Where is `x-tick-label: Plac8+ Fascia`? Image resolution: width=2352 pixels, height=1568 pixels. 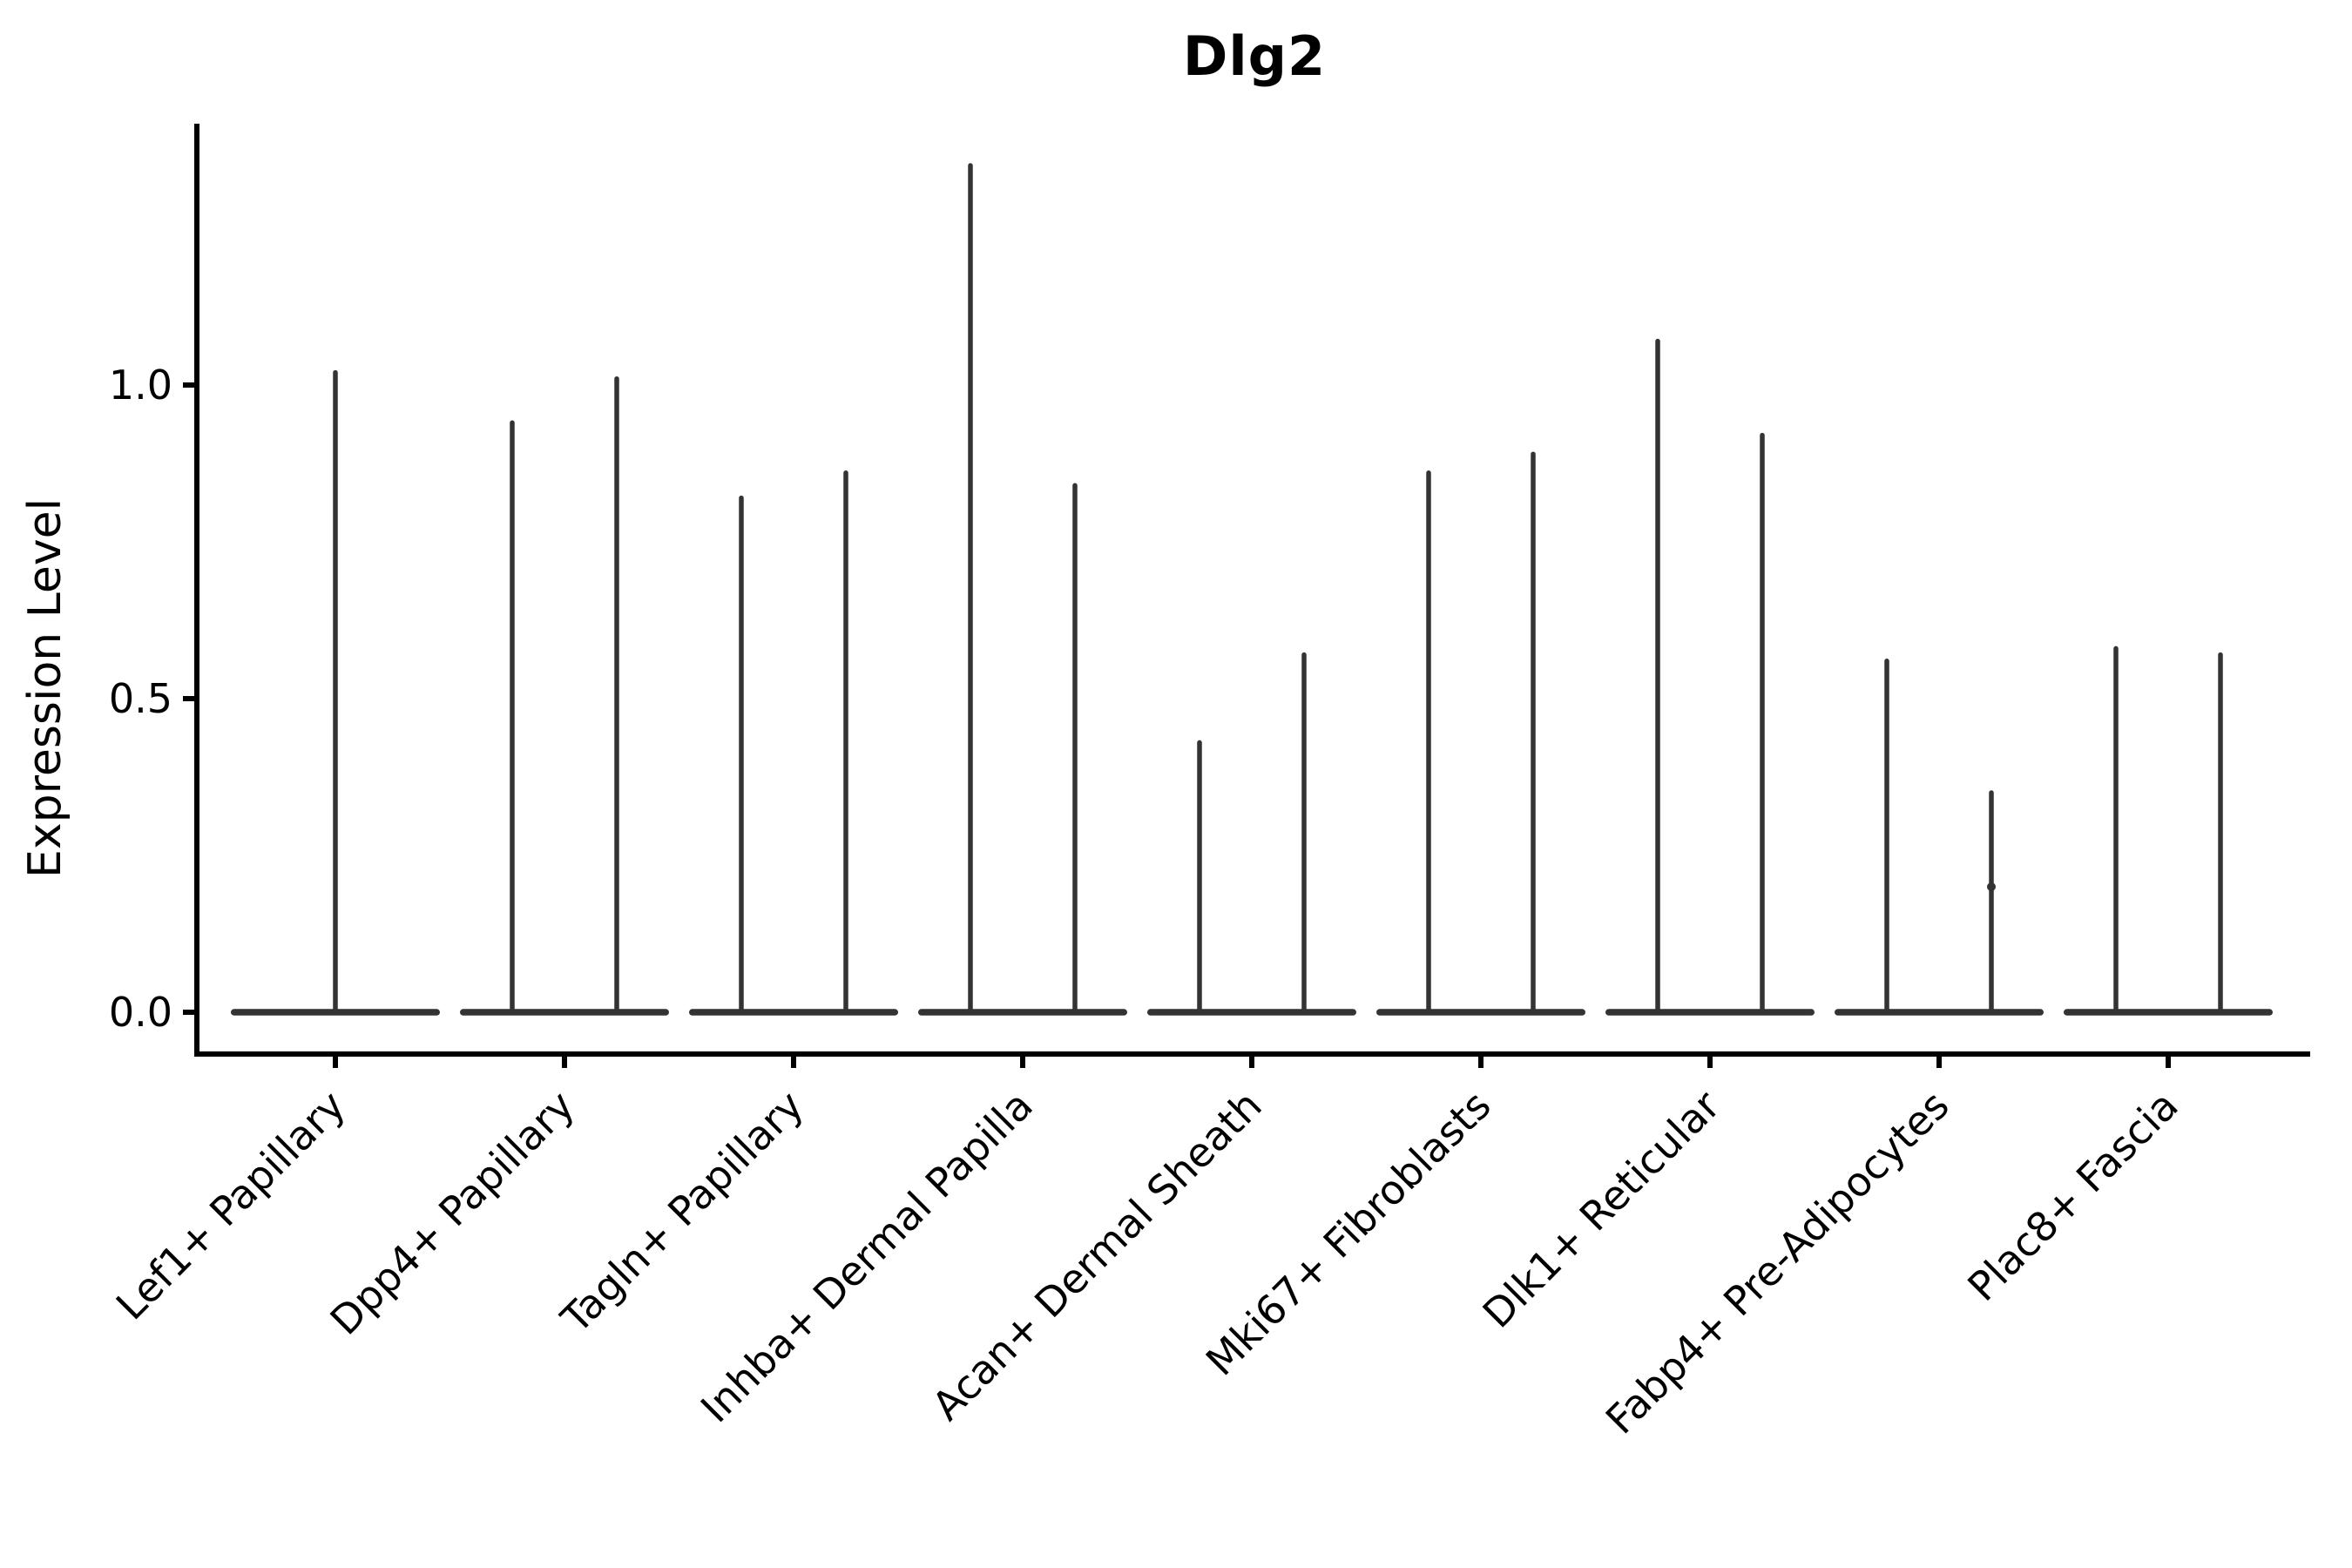
x-tick-label: Plac8+ Fascia is located at coordinates (2072, 1196).